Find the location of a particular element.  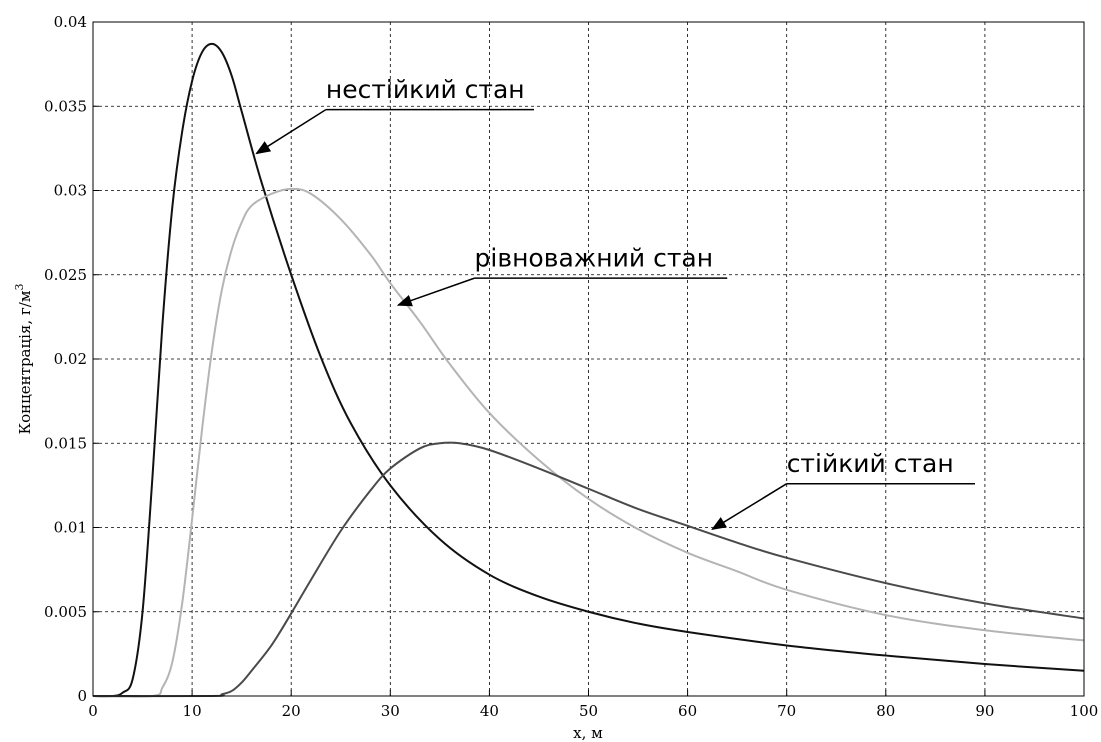

annotation-label-1: нестійкий стан is located at coordinates (425, 89).